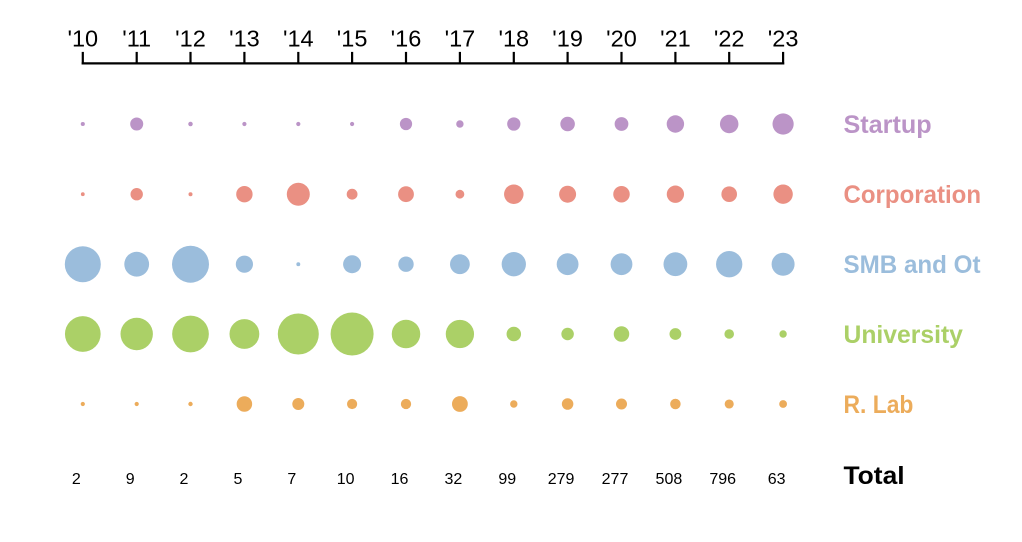  Describe the element at coordinates (513, 38) in the screenshot. I see `svg-text: '18` at that location.